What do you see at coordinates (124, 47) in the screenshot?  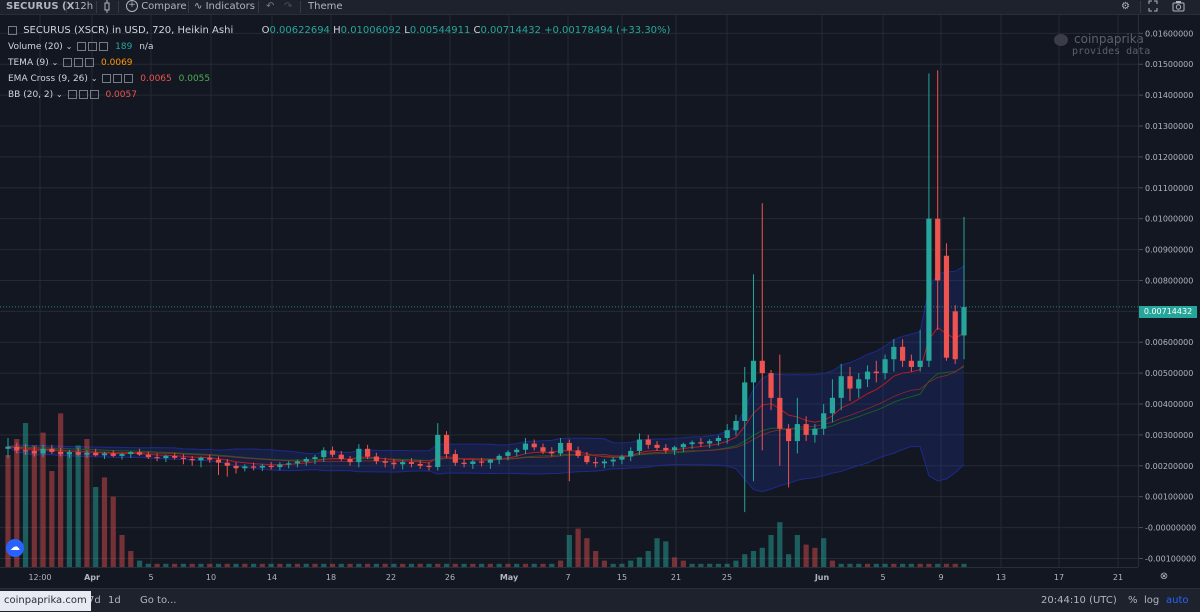 I see `volume-value: 189` at bounding box center [124, 47].